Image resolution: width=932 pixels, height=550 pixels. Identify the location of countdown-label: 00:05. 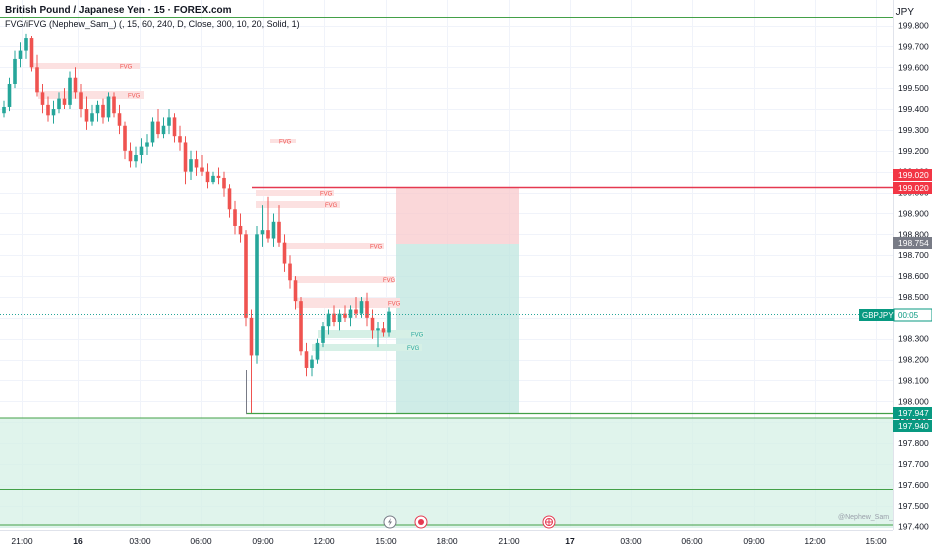
(908, 315).